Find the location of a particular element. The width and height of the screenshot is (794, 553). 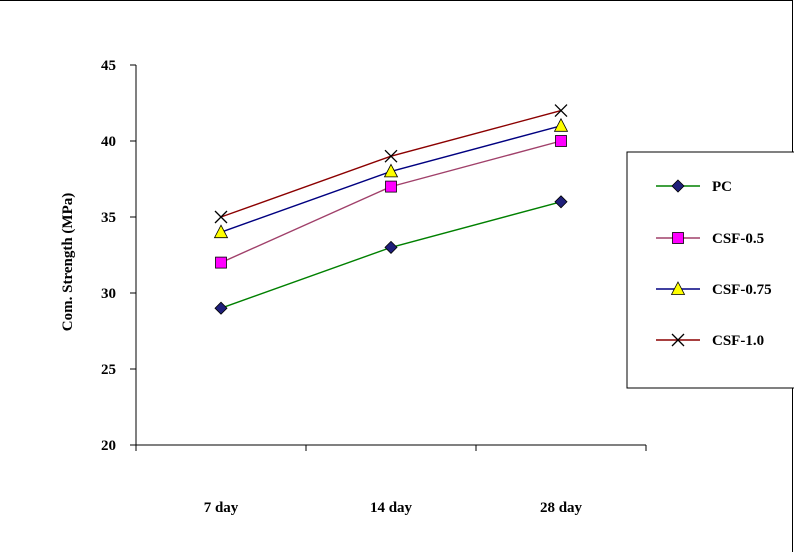

legend-label: CSF-0.75 is located at coordinates (742, 290).